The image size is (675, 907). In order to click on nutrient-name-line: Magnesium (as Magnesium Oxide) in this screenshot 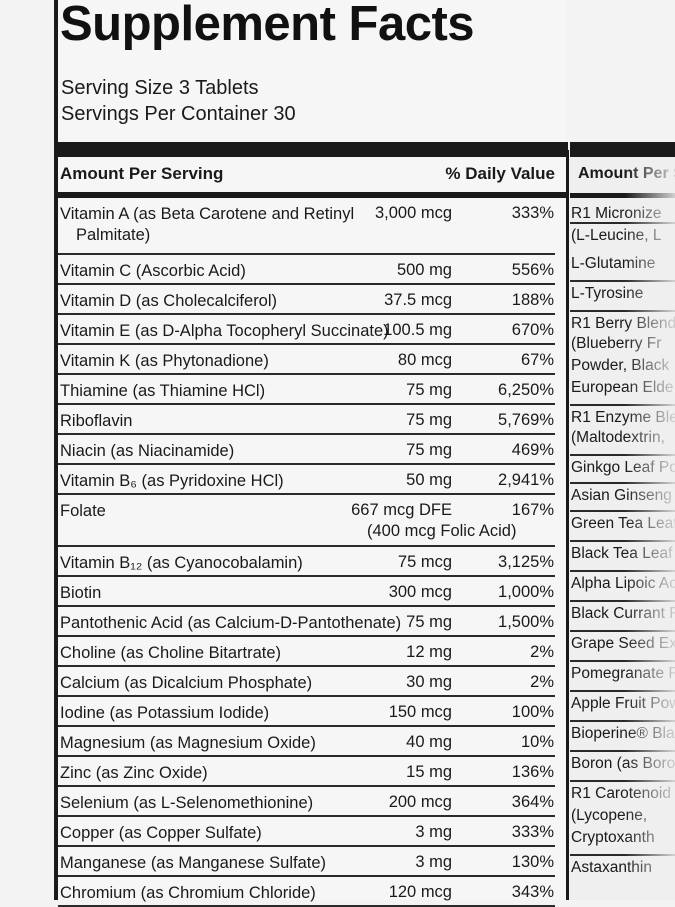, I will do `click(188, 743)`.